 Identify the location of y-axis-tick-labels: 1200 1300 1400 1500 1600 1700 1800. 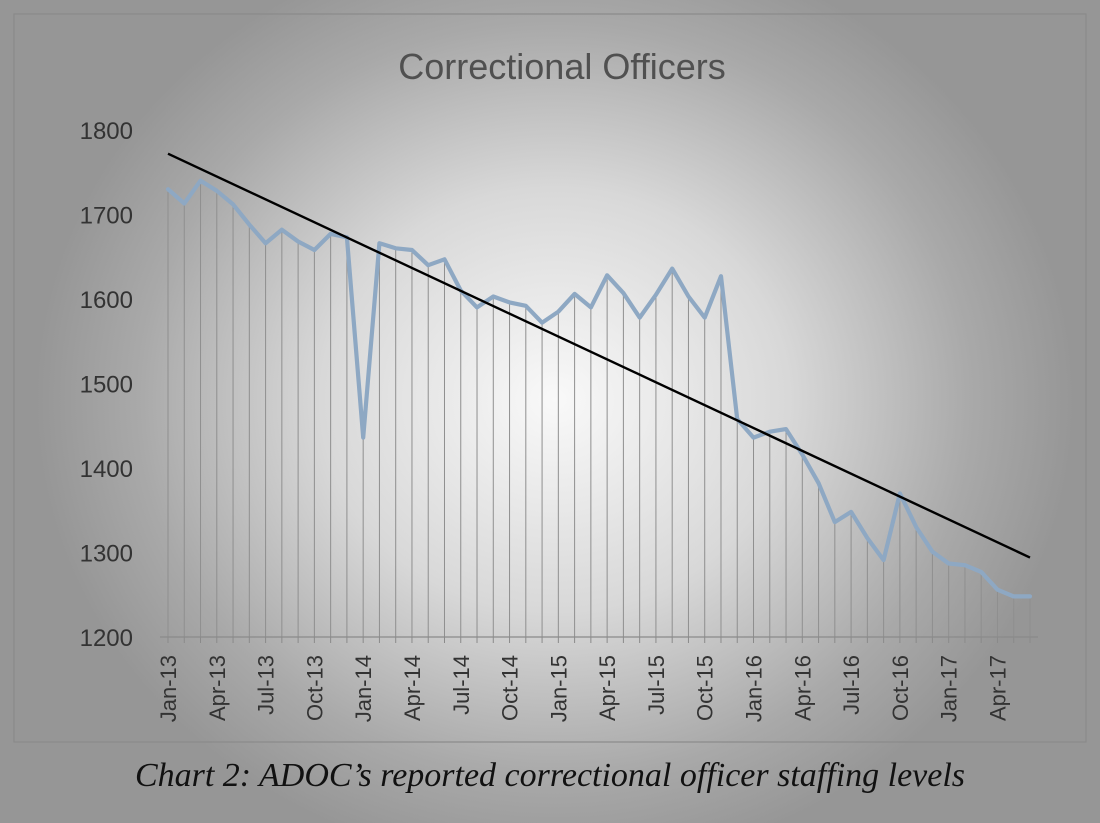
(106, 385).